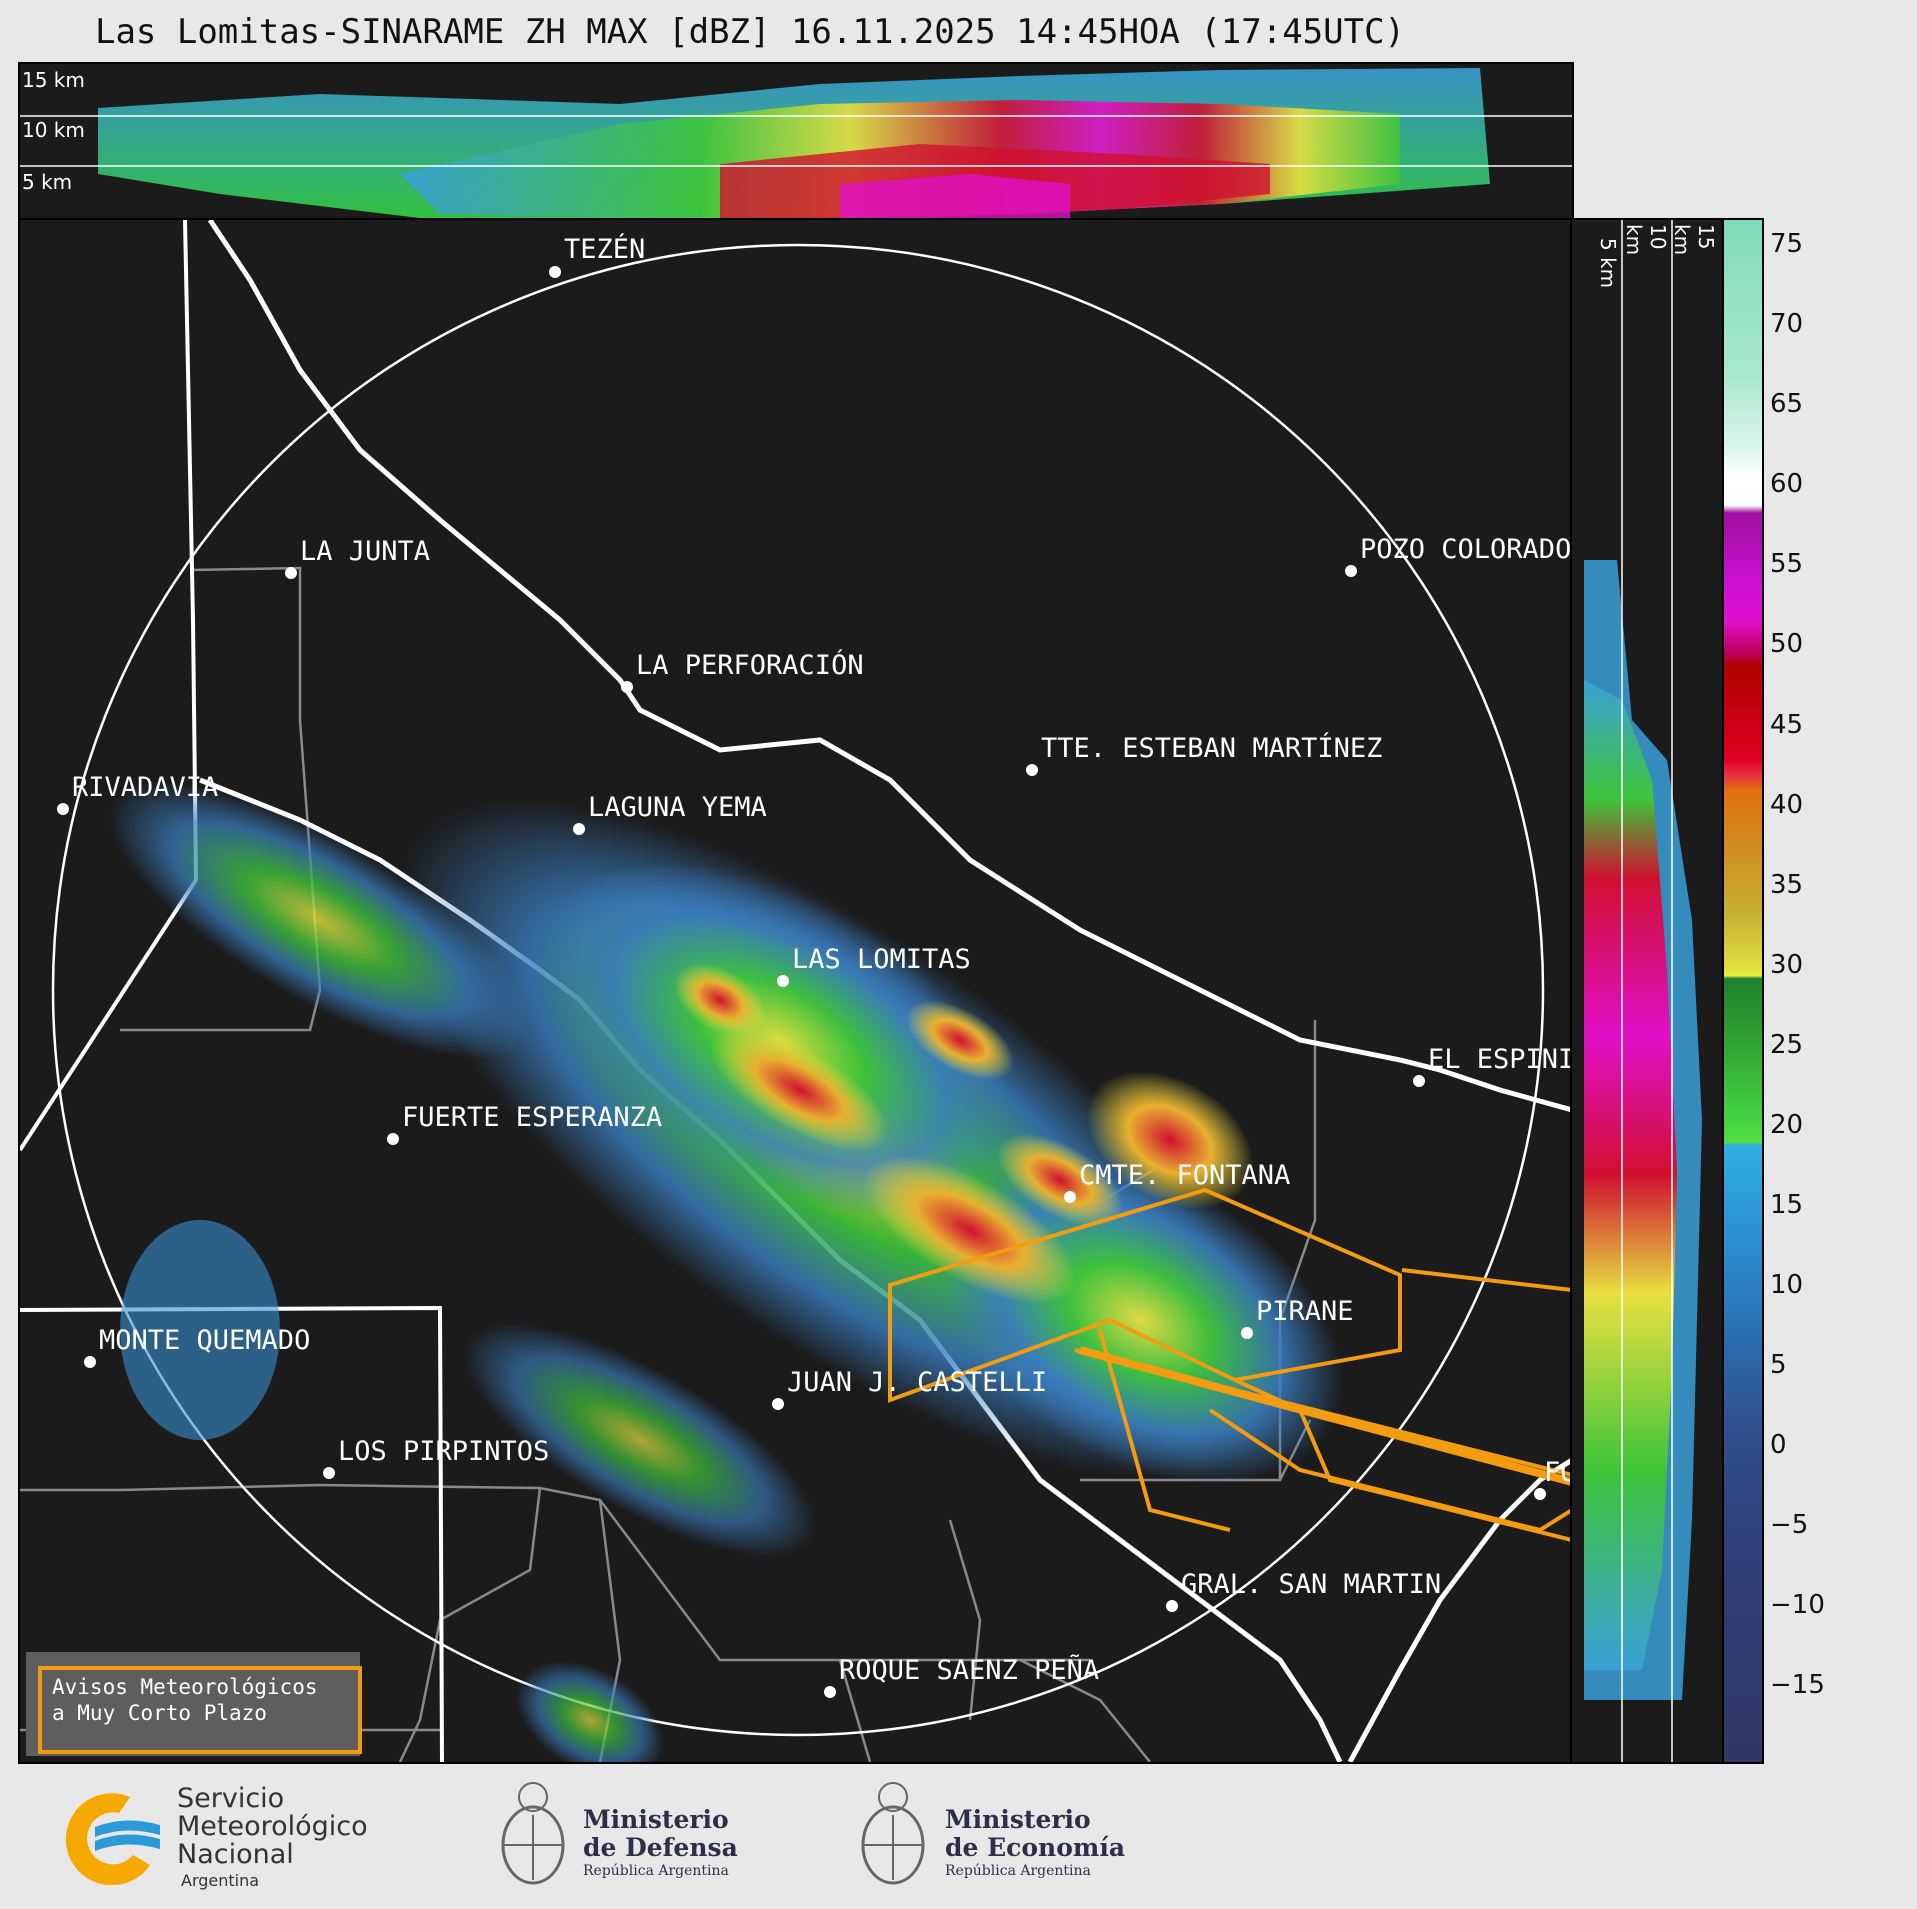 Image resolution: width=1917 pixels, height=1909 pixels. I want to click on colorbar-tick: 40, so click(1787, 805).